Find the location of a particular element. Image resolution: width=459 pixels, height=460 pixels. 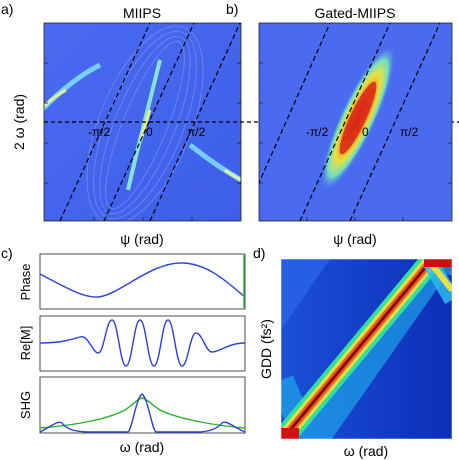

panel-a-title: MIIPS is located at coordinates (142, 13).